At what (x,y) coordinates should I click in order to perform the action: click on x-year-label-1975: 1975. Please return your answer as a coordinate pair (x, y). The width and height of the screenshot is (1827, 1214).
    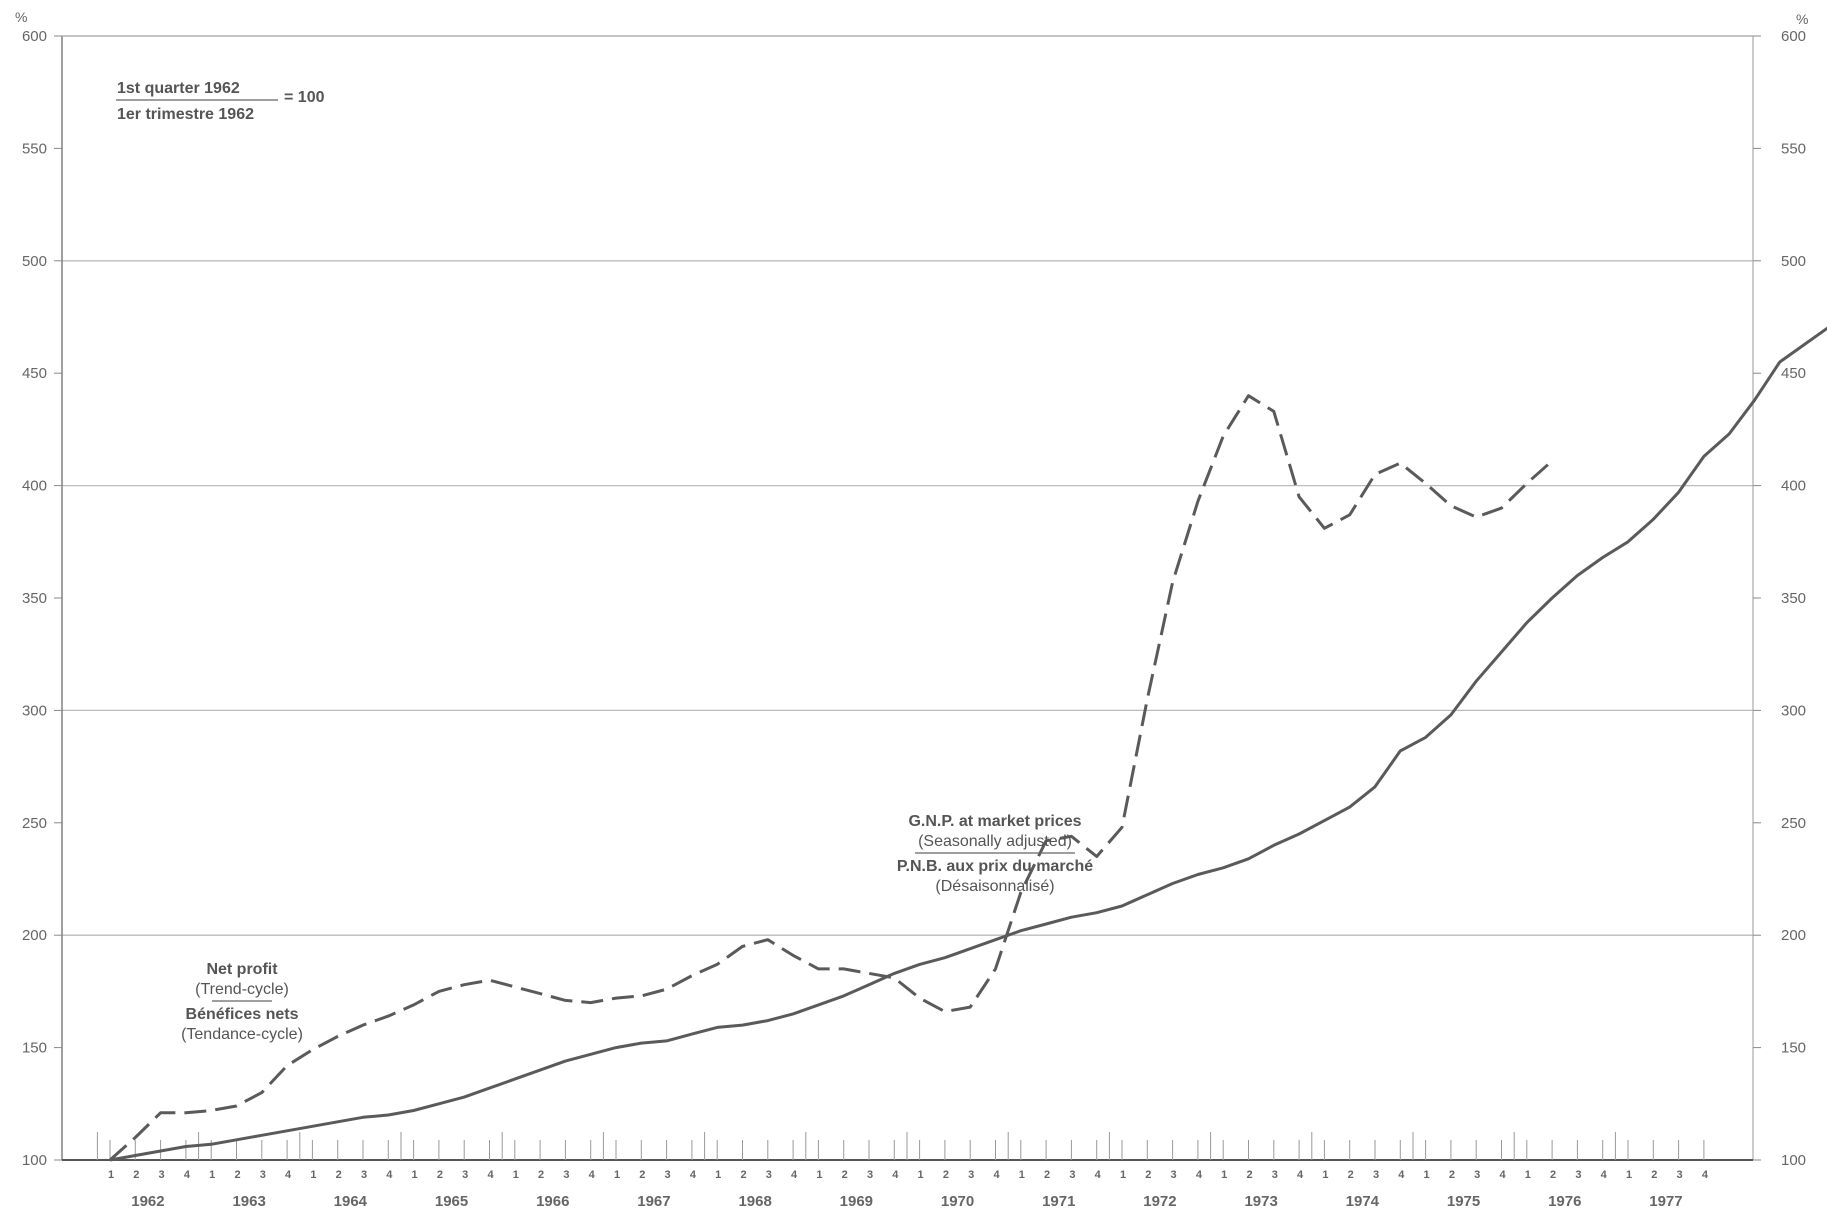
    Looking at the image, I should click on (1463, 1201).